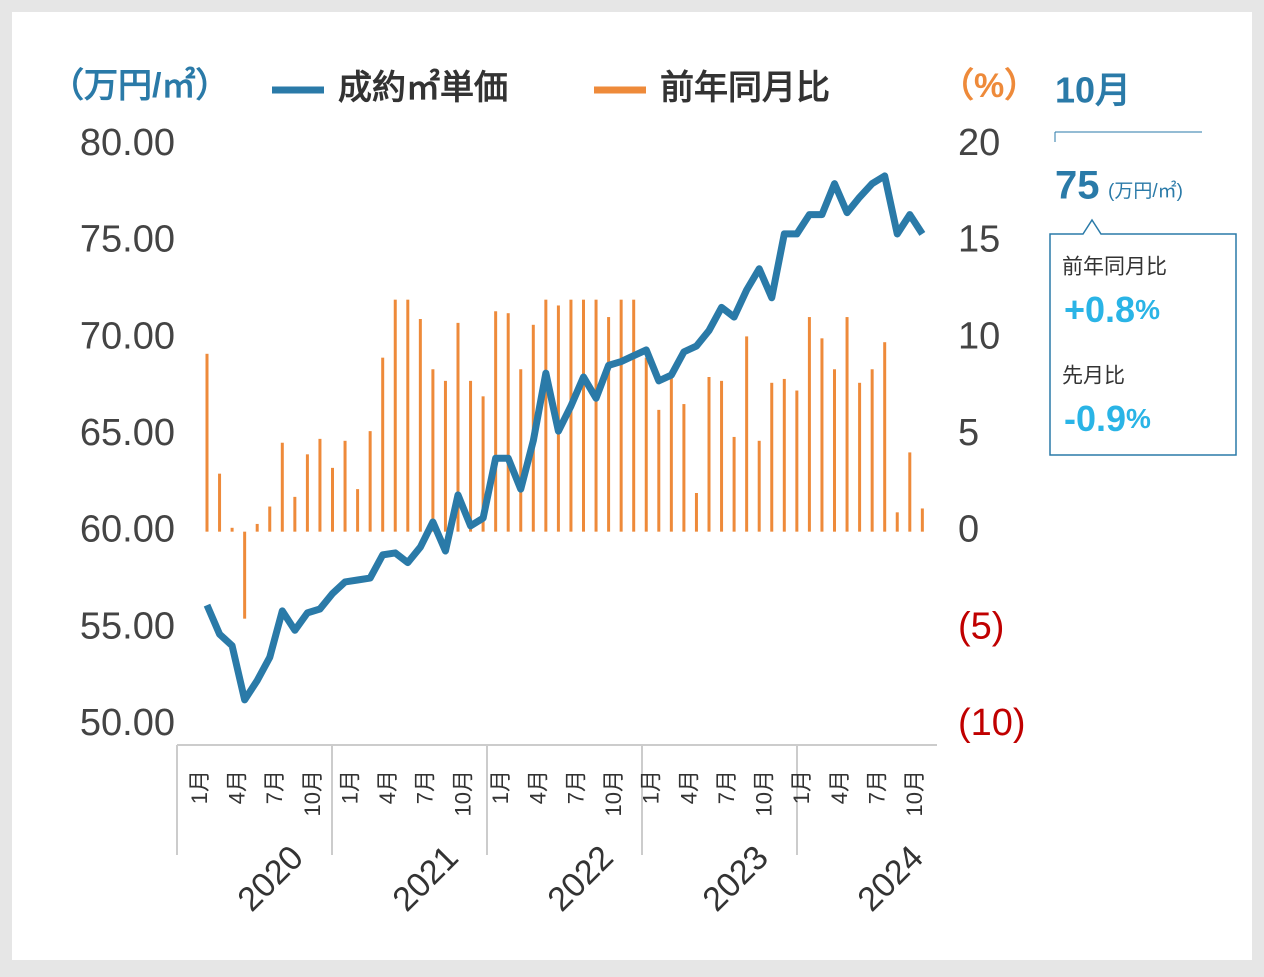  What do you see at coordinates (979, 143) in the screenshot?
I see `y2-tick-label: 20` at bounding box center [979, 143].